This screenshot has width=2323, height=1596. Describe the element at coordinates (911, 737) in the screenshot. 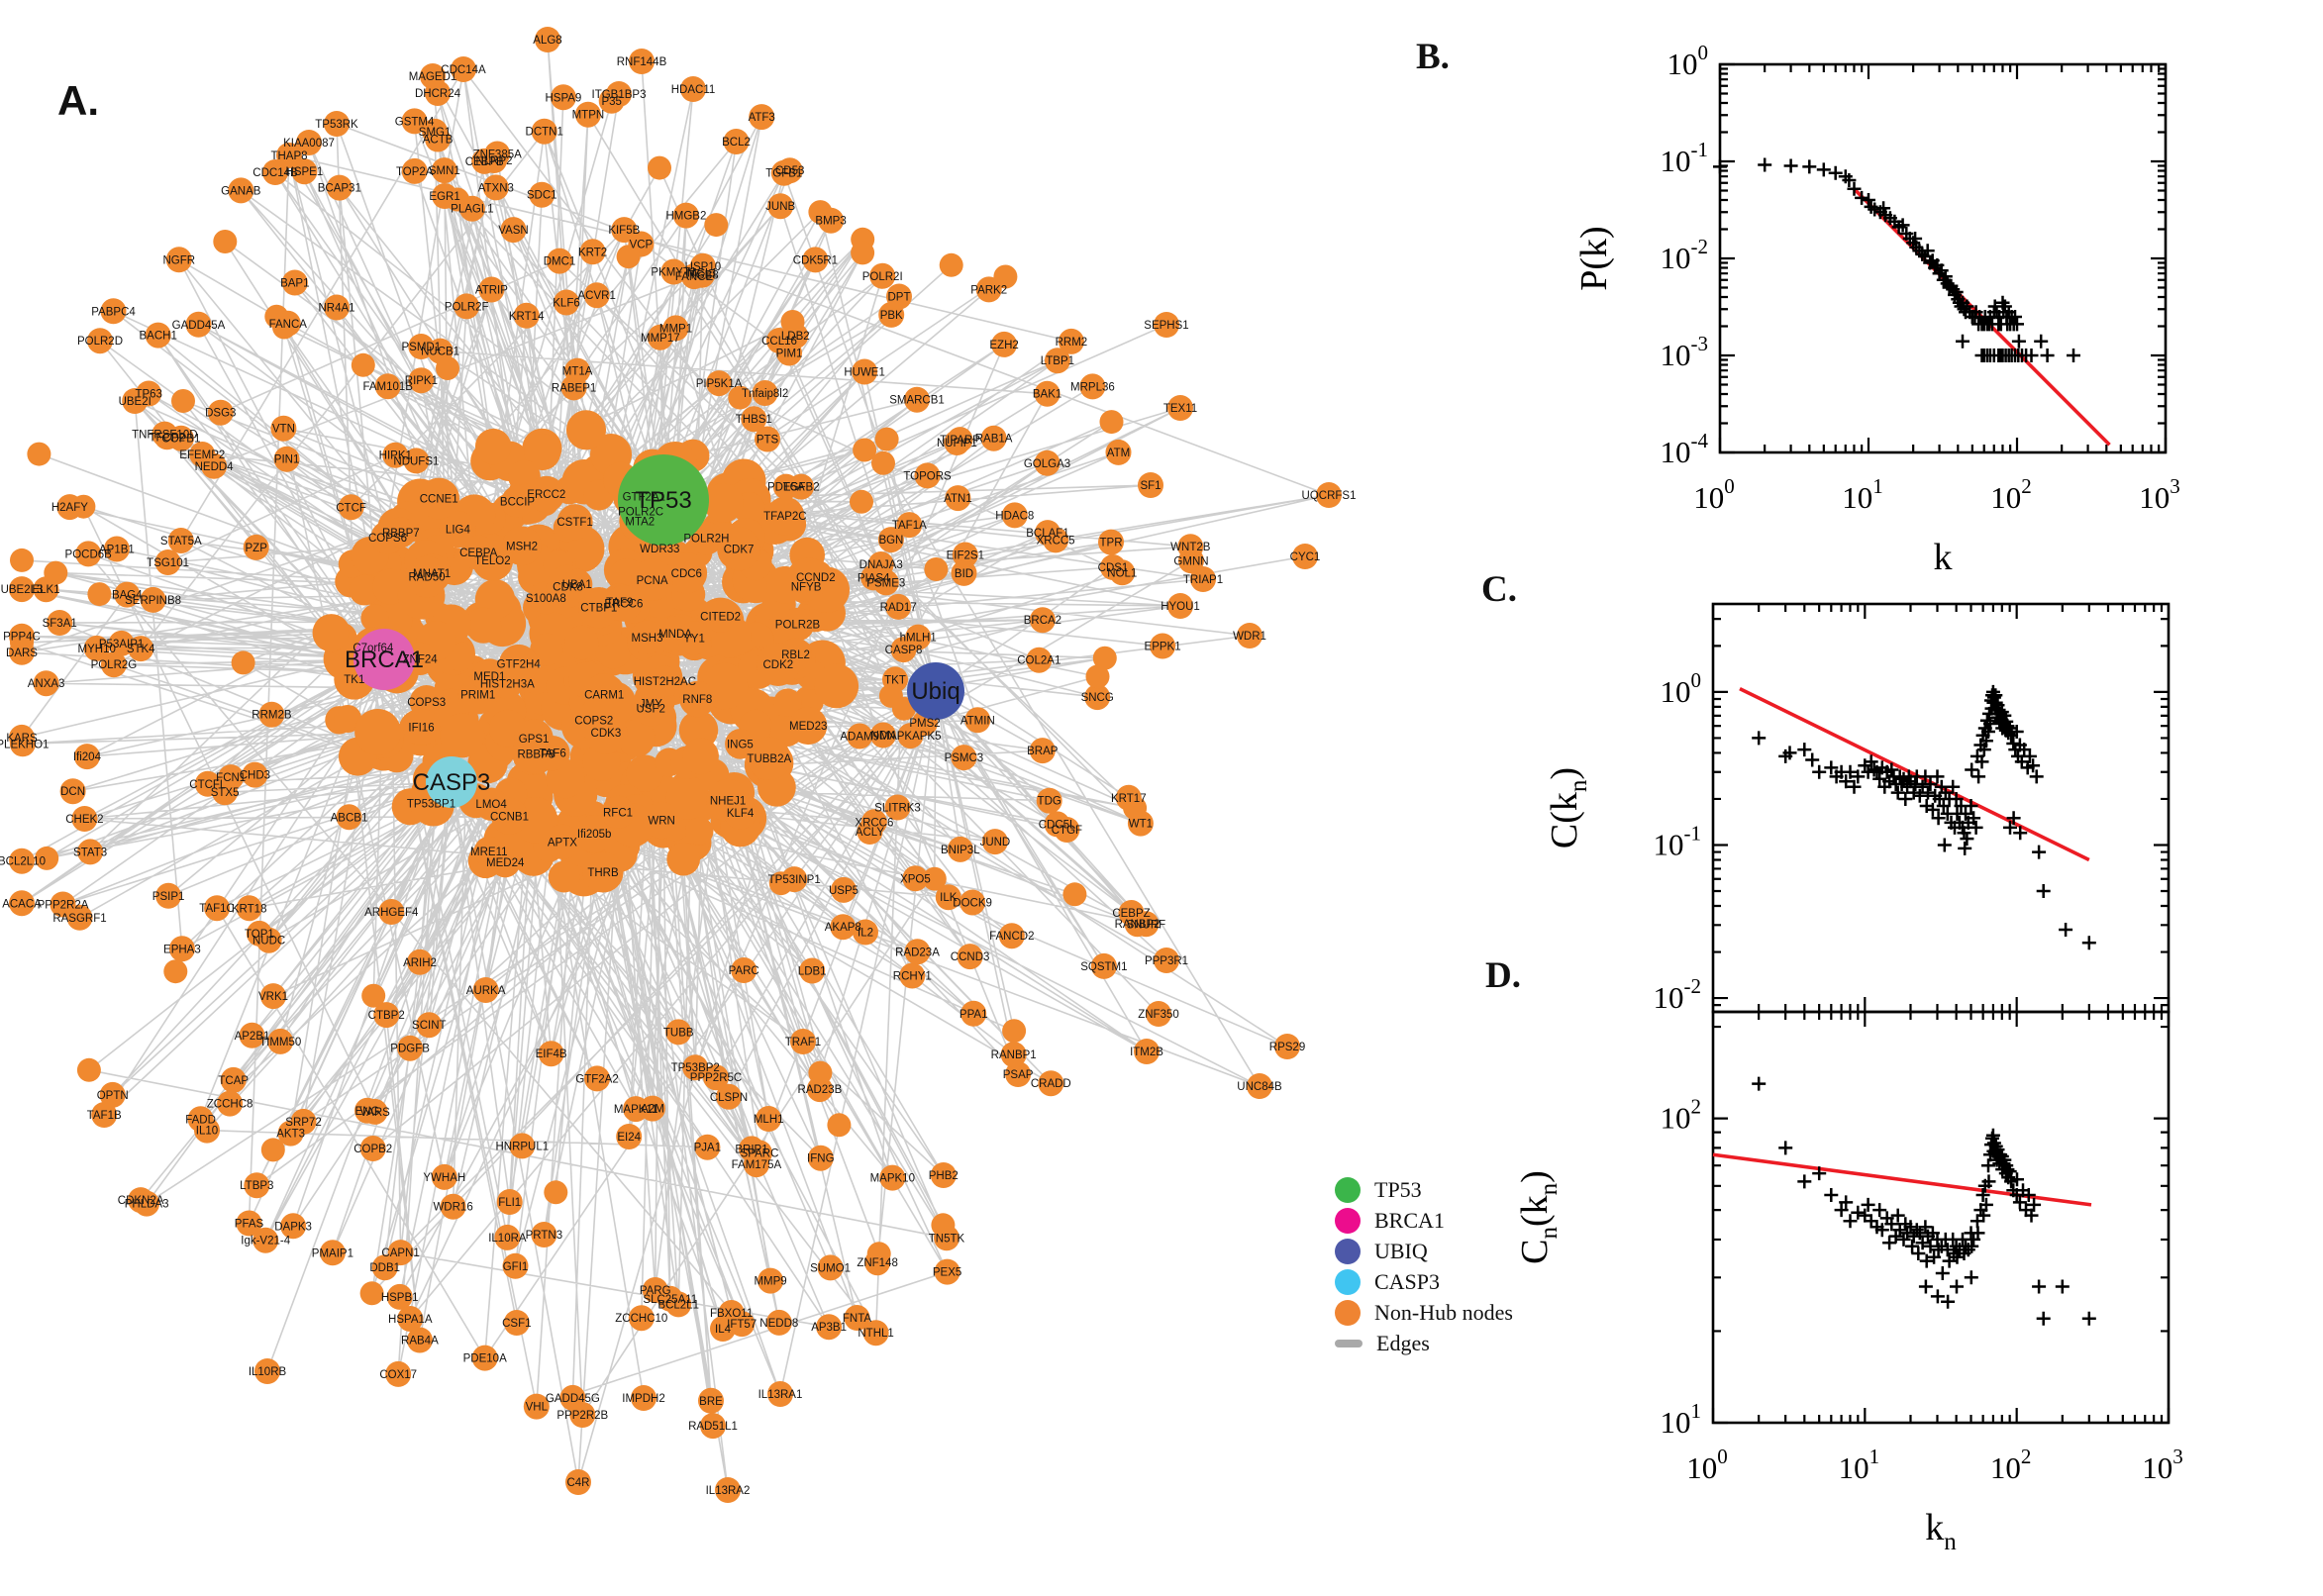

I see `node-label: MAPKAPK5` at that location.